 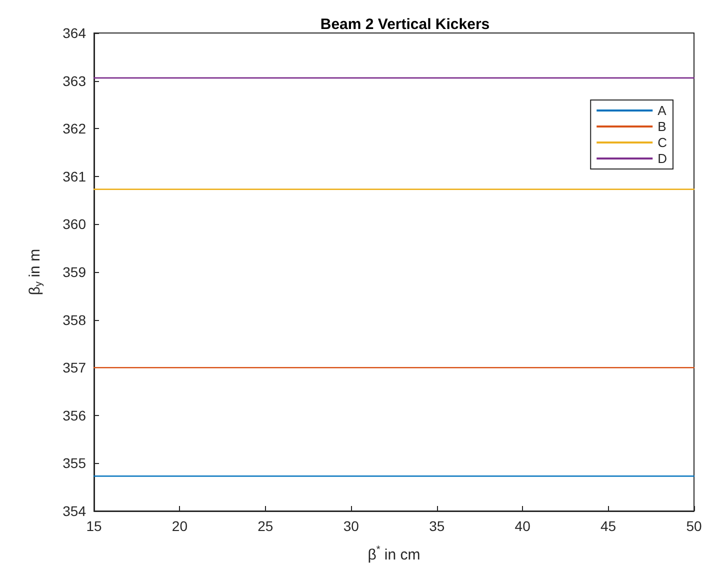 What do you see at coordinates (662, 142) in the screenshot?
I see `legend-label: C` at bounding box center [662, 142].